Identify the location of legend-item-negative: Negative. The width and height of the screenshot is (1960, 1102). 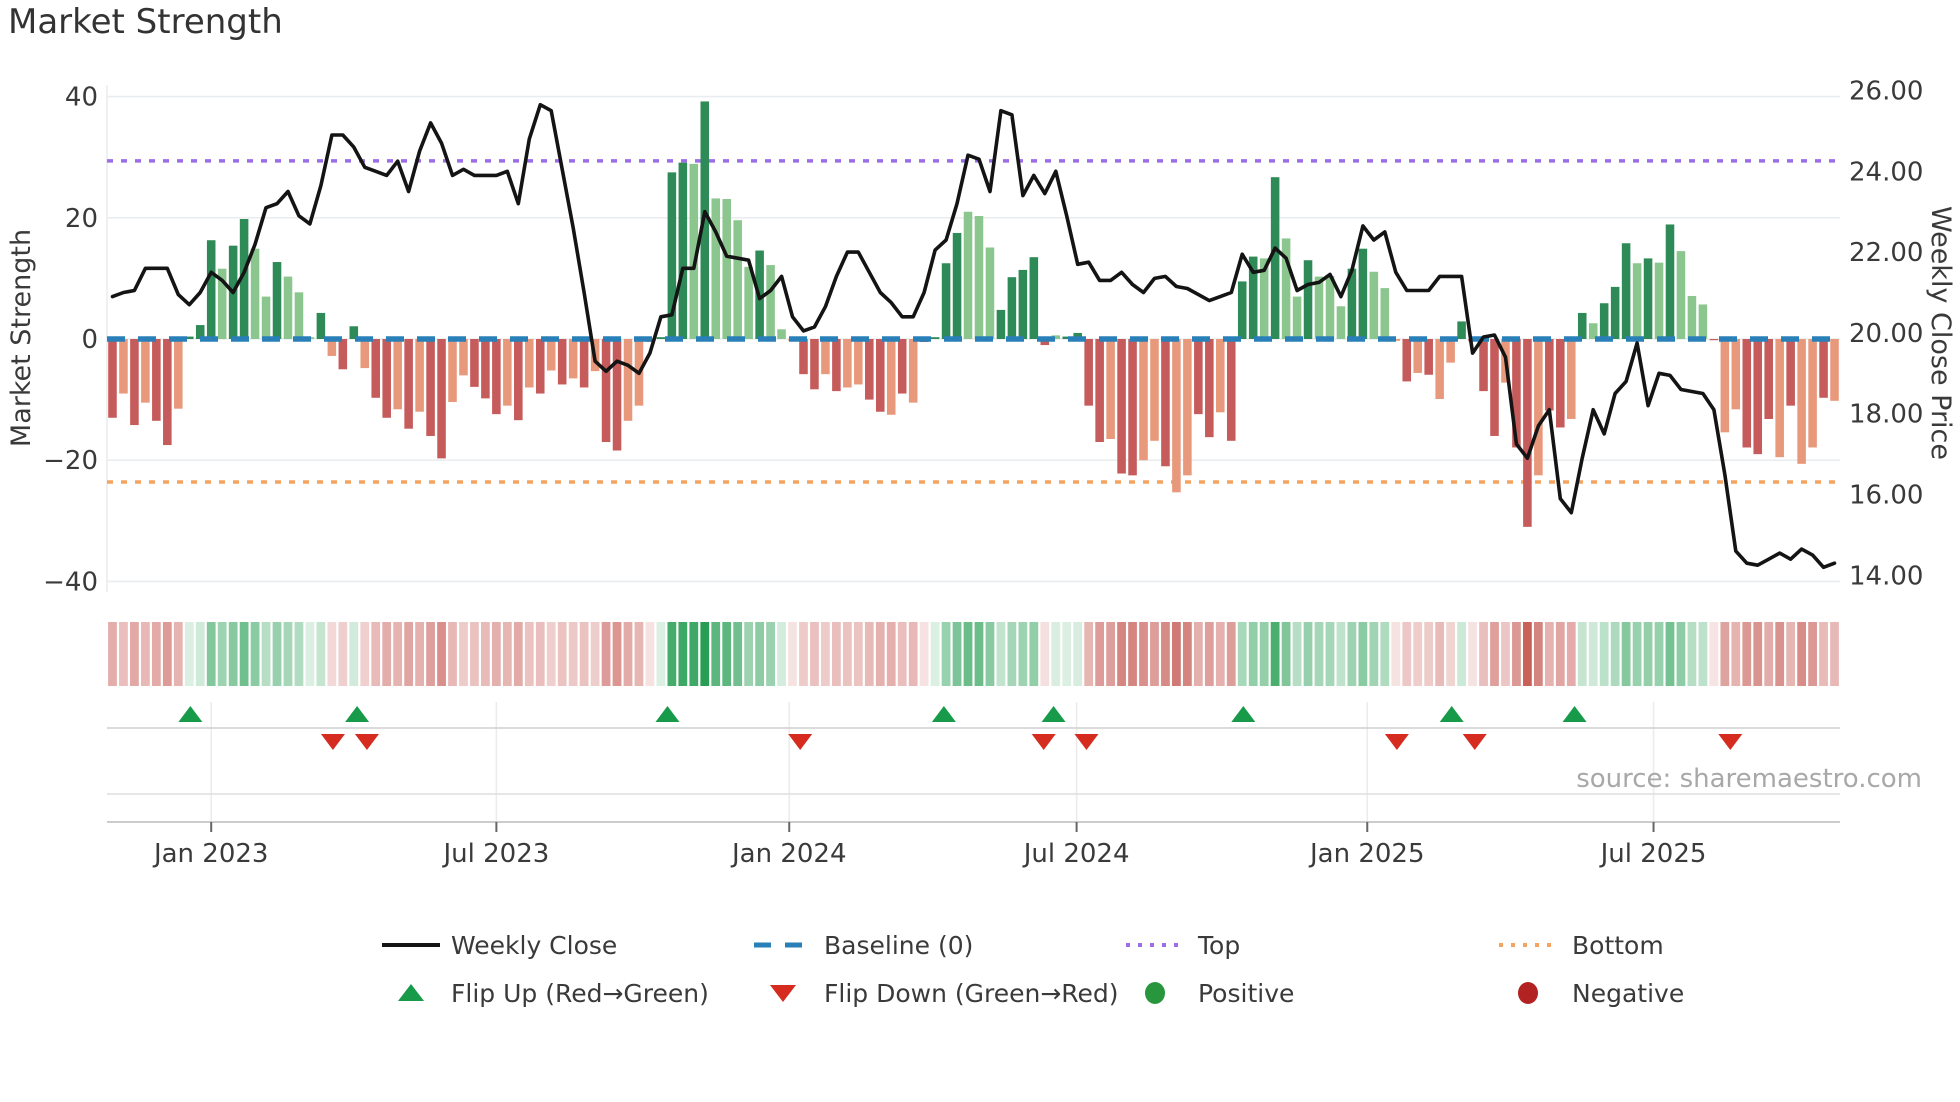
(1601, 993).